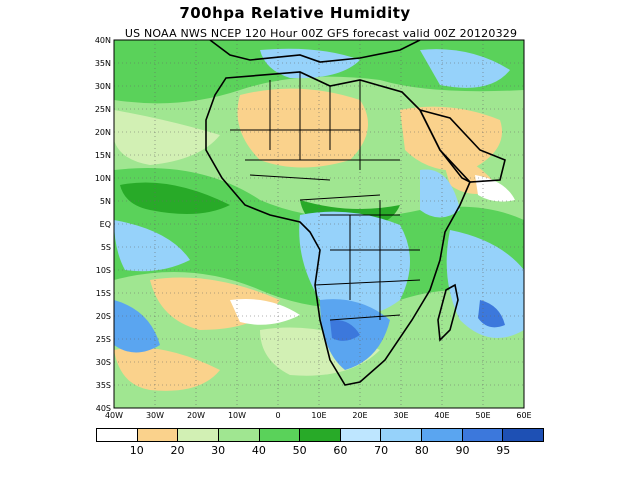 Image resolution: width=640 pixels, height=480 pixels. Describe the element at coordinates (258, 450) in the screenshot. I see `legend-label: 40` at that location.